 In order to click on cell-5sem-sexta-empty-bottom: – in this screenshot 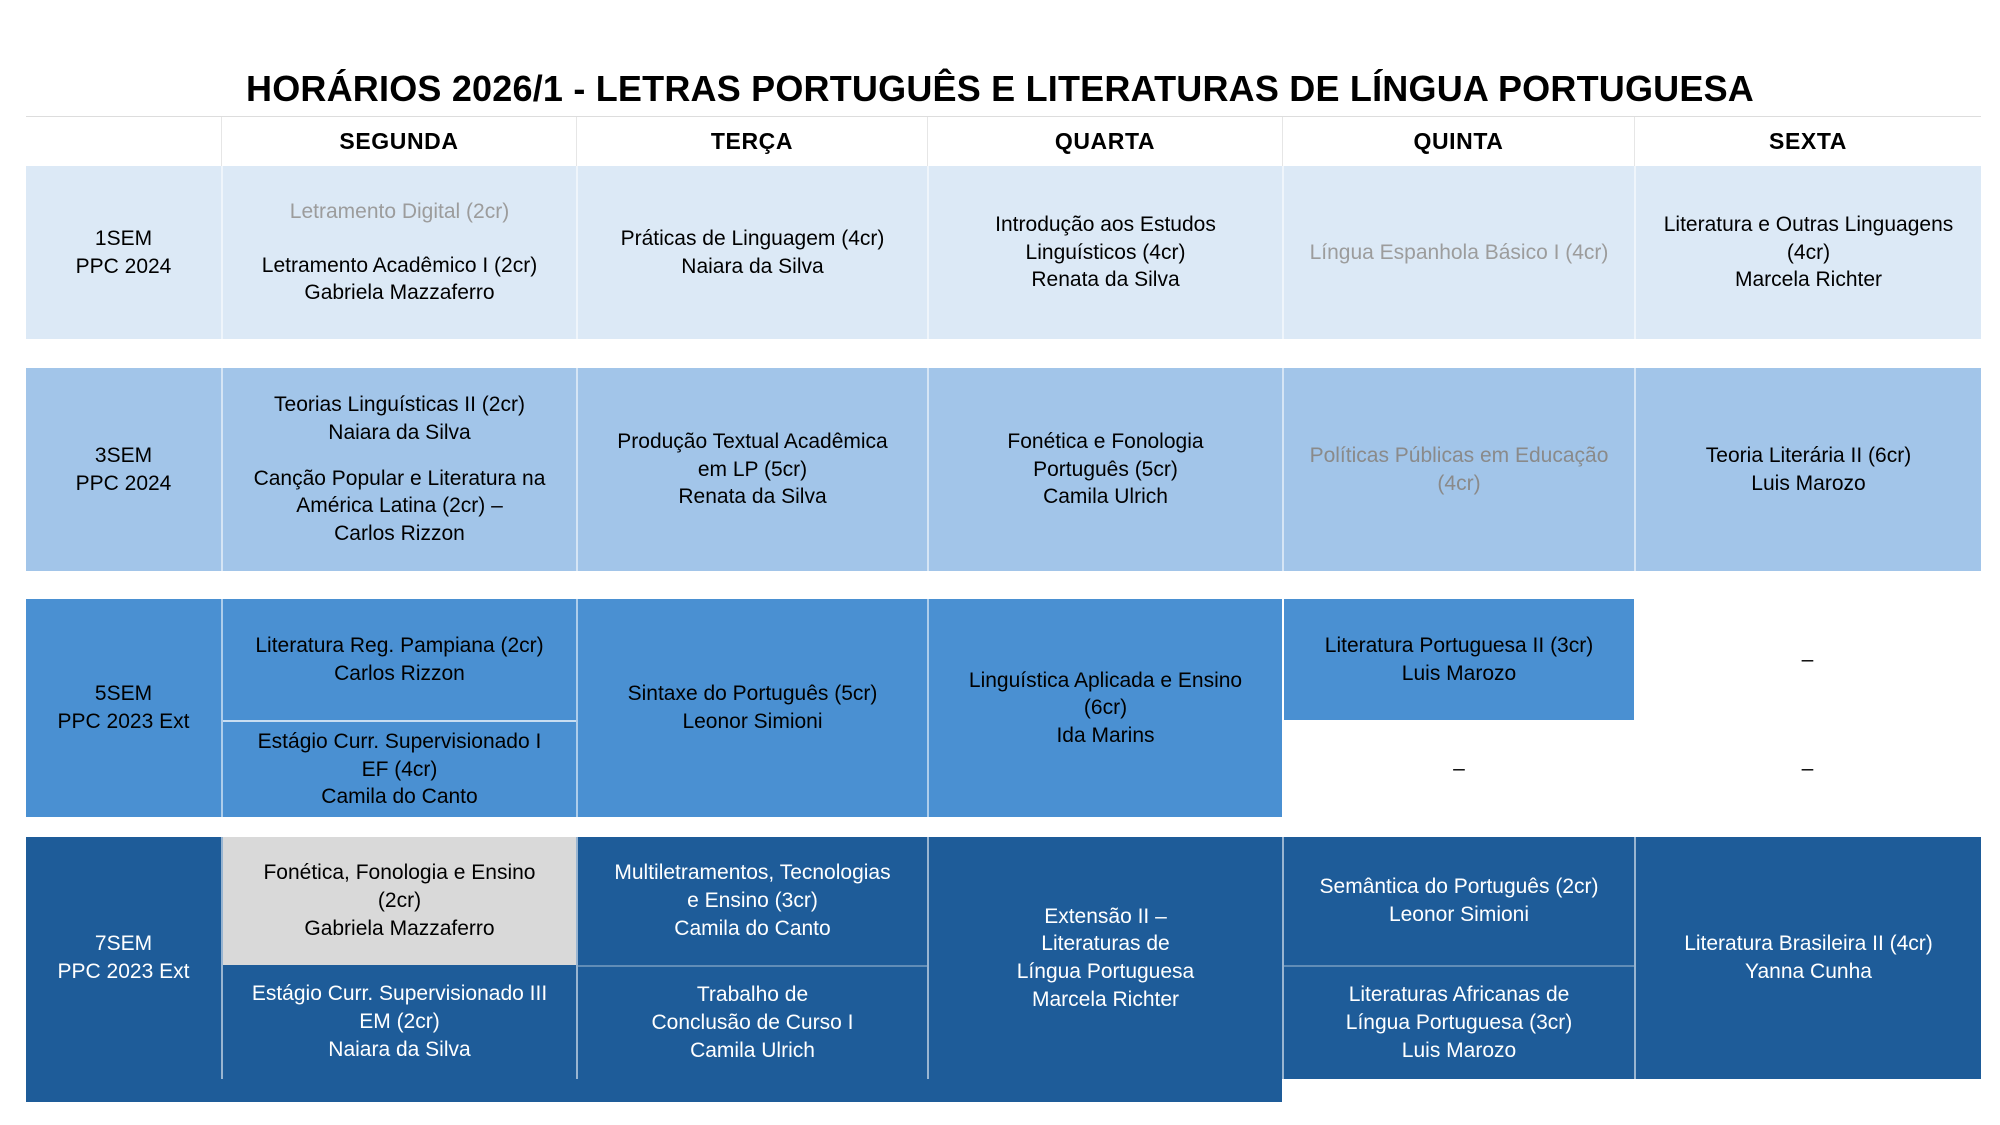, I will do `click(1807, 769)`.